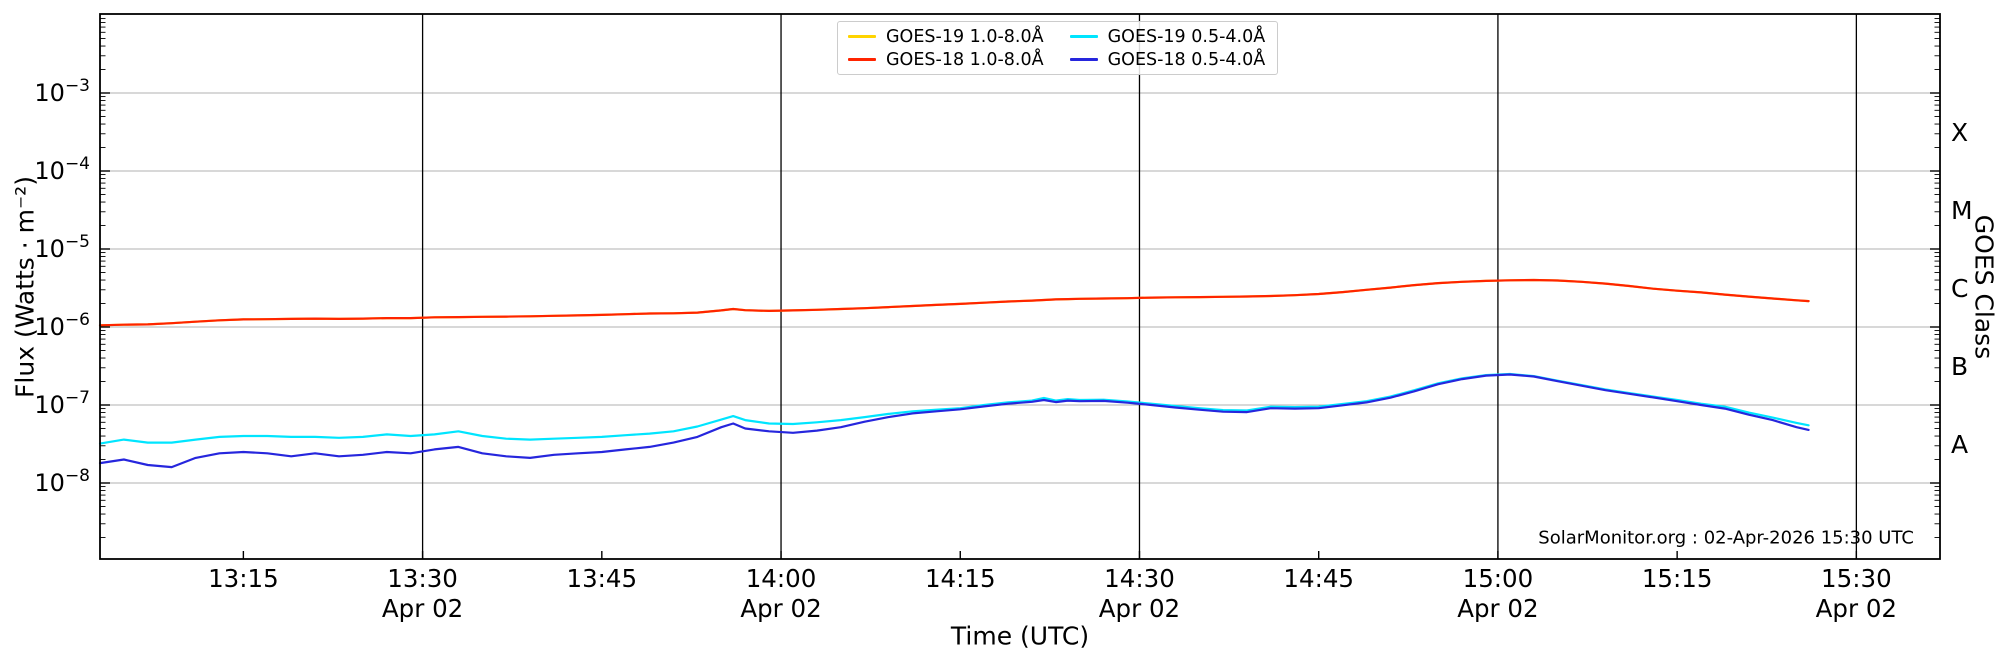 This screenshot has height=650, width=2000. Describe the element at coordinates (62, 91) in the screenshot. I see `y-tick-label: 10⁻³` at that location.